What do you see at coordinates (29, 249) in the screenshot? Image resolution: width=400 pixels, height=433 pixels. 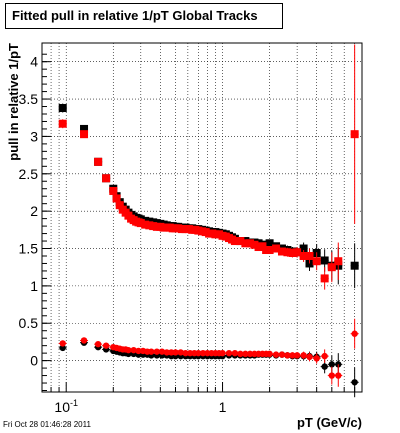 I see `y-tick-label: 1.5` at bounding box center [29, 249].